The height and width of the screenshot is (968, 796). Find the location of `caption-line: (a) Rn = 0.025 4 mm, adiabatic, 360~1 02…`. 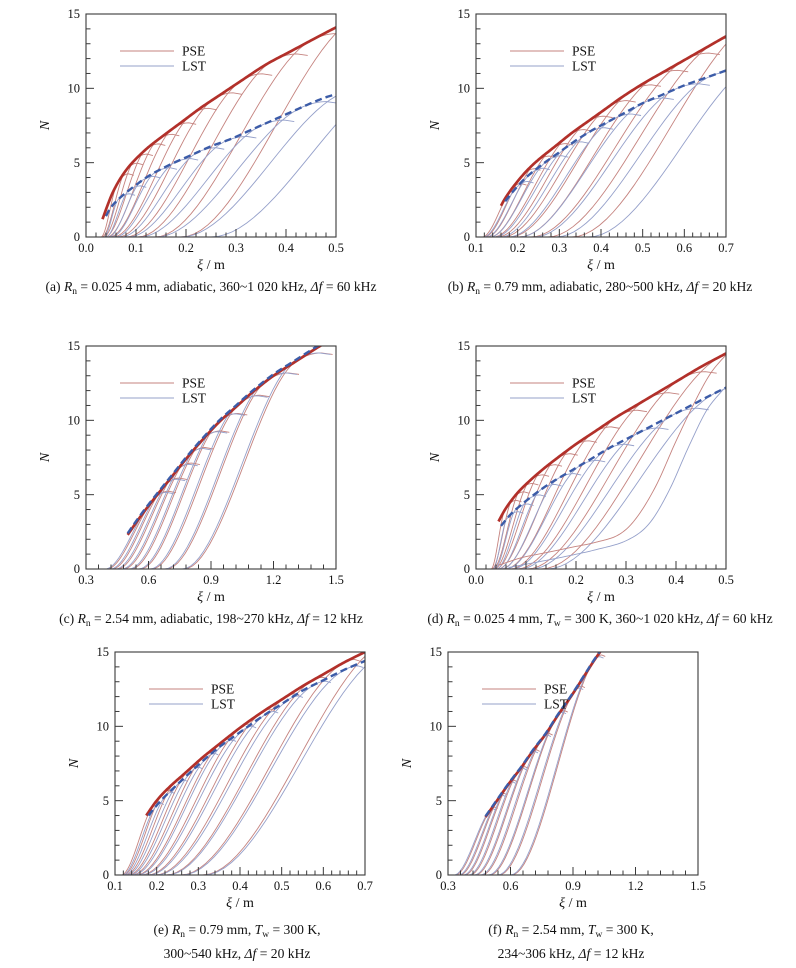

caption-line: (a) Rn = 0.025 4 mm, adiabatic, 360~1 02… is located at coordinates (211, 288).